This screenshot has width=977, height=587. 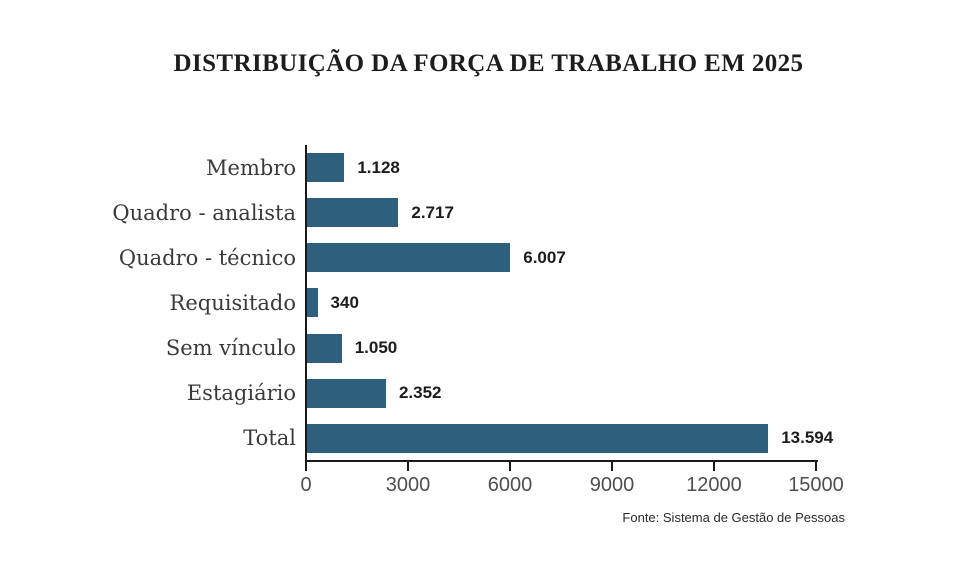 What do you see at coordinates (306, 485) in the screenshot?
I see `x-tick-label: 0` at bounding box center [306, 485].